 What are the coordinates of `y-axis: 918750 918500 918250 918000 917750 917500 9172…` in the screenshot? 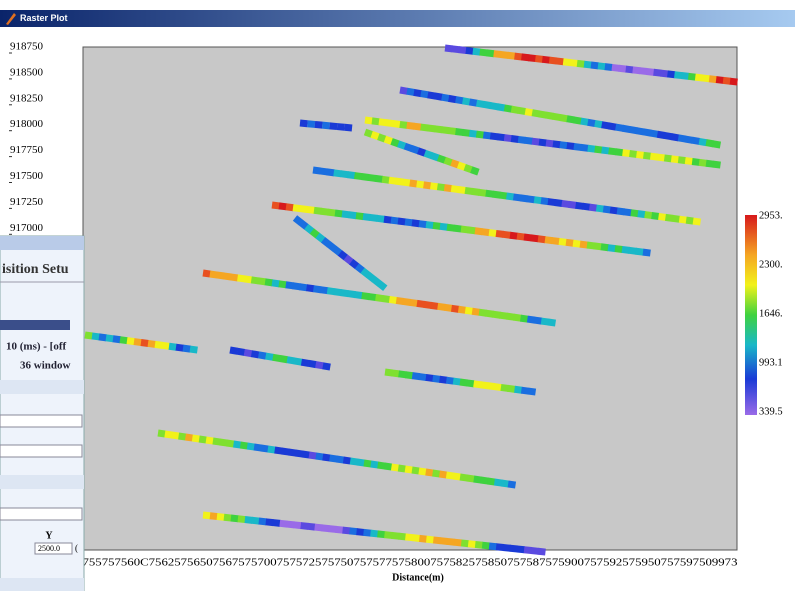 It's located at (26, 138).